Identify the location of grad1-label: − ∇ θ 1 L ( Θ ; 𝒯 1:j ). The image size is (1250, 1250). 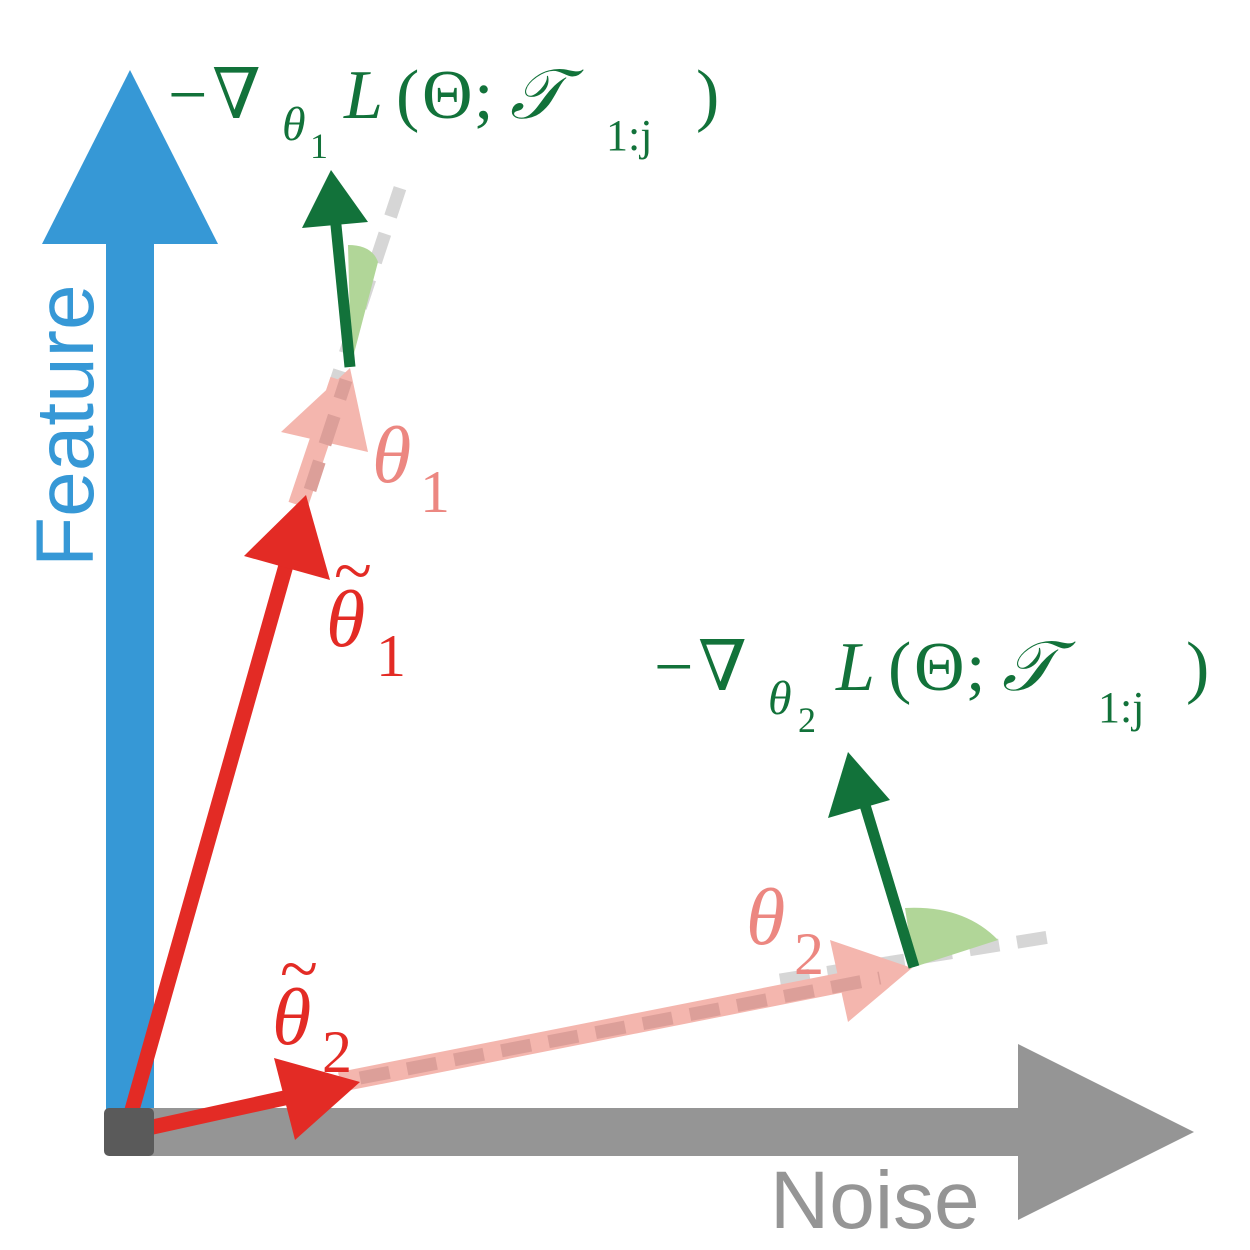
(443, 115).